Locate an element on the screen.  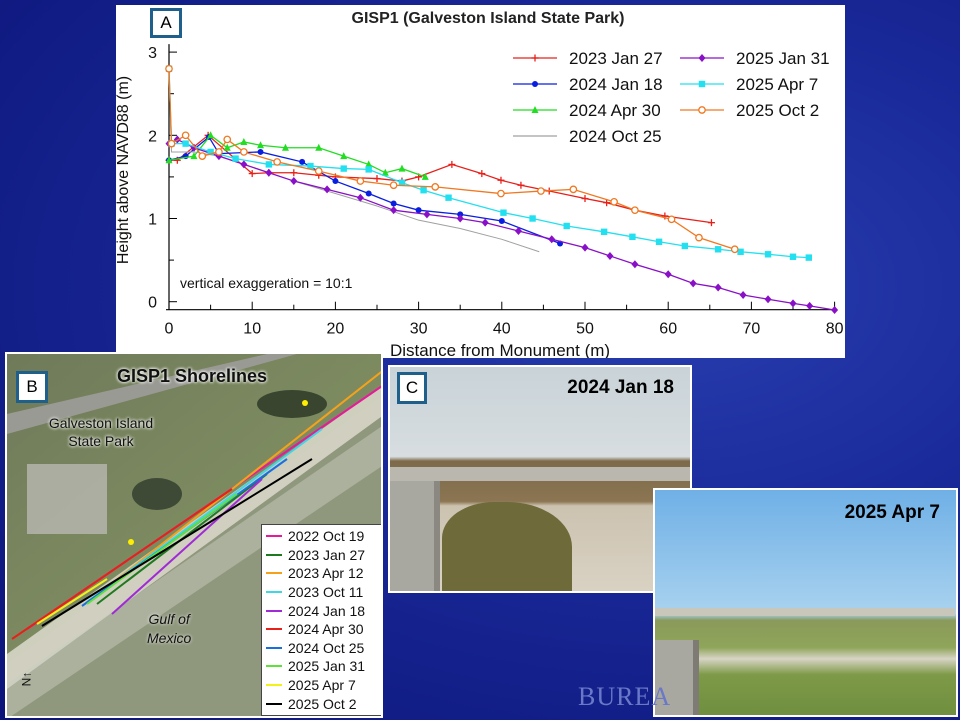
map-legend-item: 2024 Oct 25 is located at coordinates (322, 648).